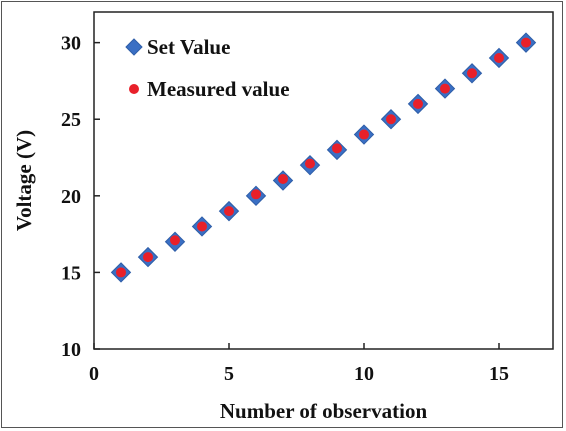 This screenshot has width=566, height=431. What do you see at coordinates (499, 374) in the screenshot?
I see `x-tick-label: 15` at bounding box center [499, 374].